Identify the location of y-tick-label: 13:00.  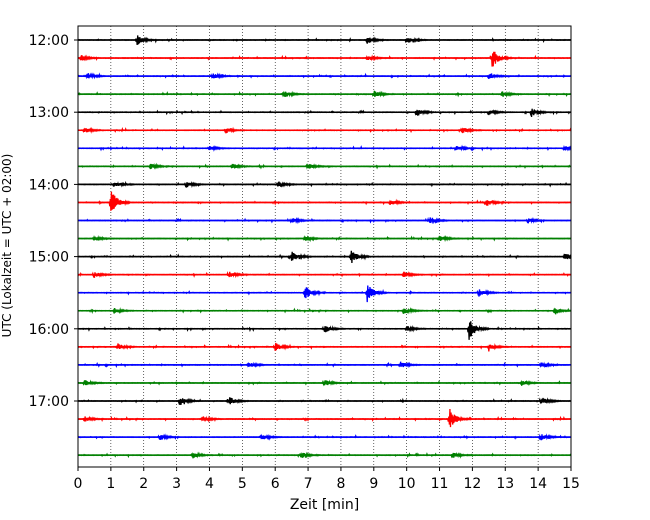
(49, 113).